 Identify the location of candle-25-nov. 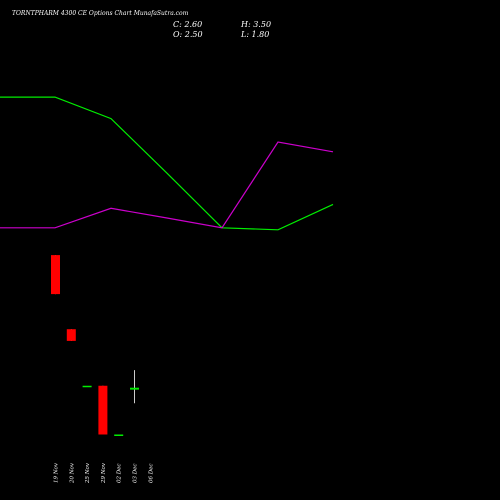
(87, 386).